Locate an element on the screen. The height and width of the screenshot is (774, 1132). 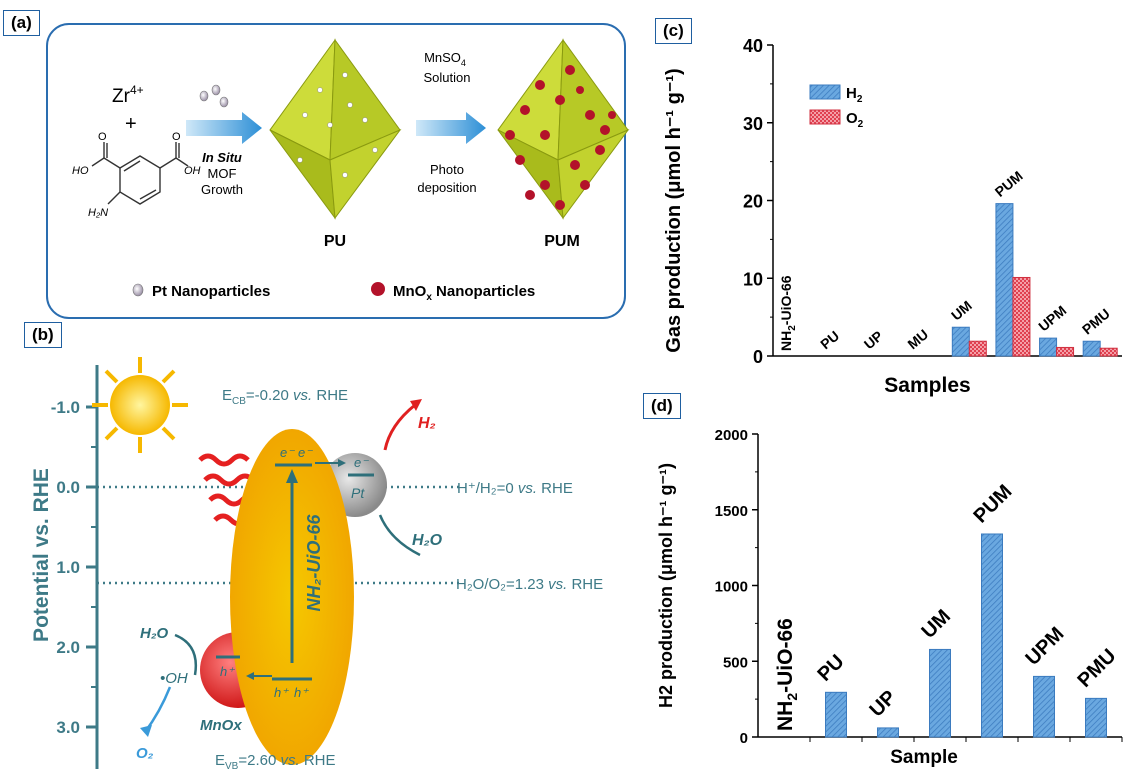
d-category-label: UM is located at coordinates (936, 624).